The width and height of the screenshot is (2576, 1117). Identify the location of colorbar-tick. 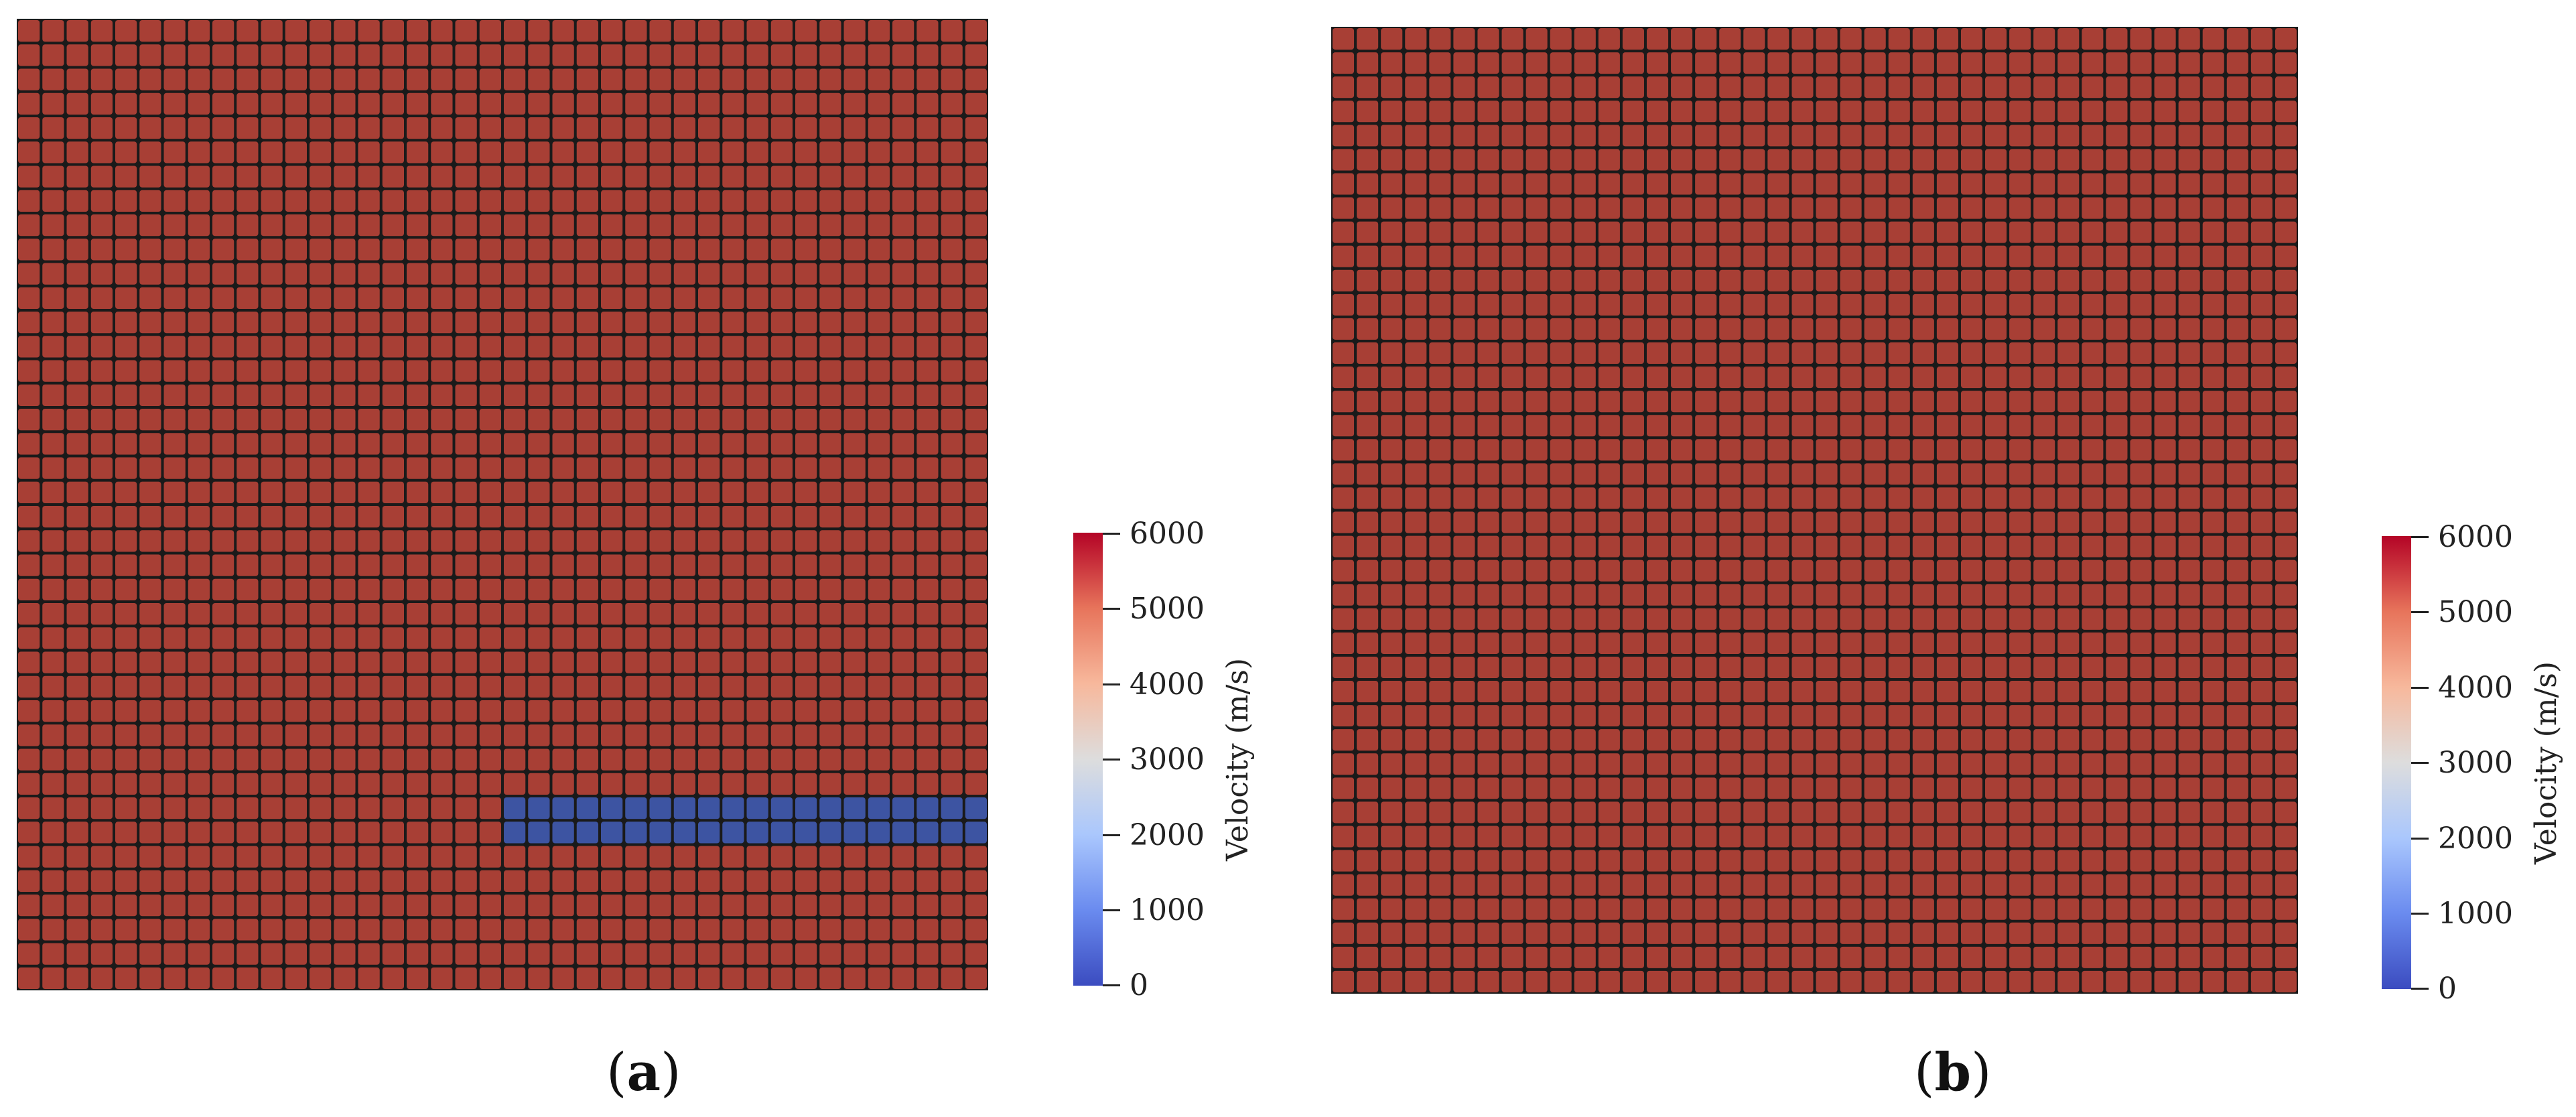
(2420, 989).